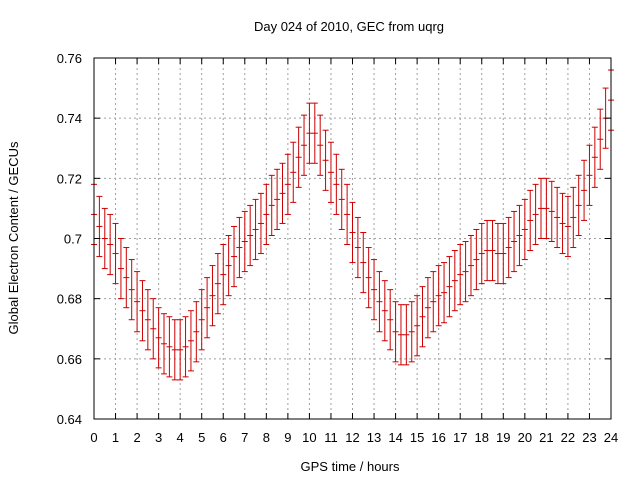  What do you see at coordinates (223, 437) in the screenshot?
I see `x-tick-label: 6` at bounding box center [223, 437].